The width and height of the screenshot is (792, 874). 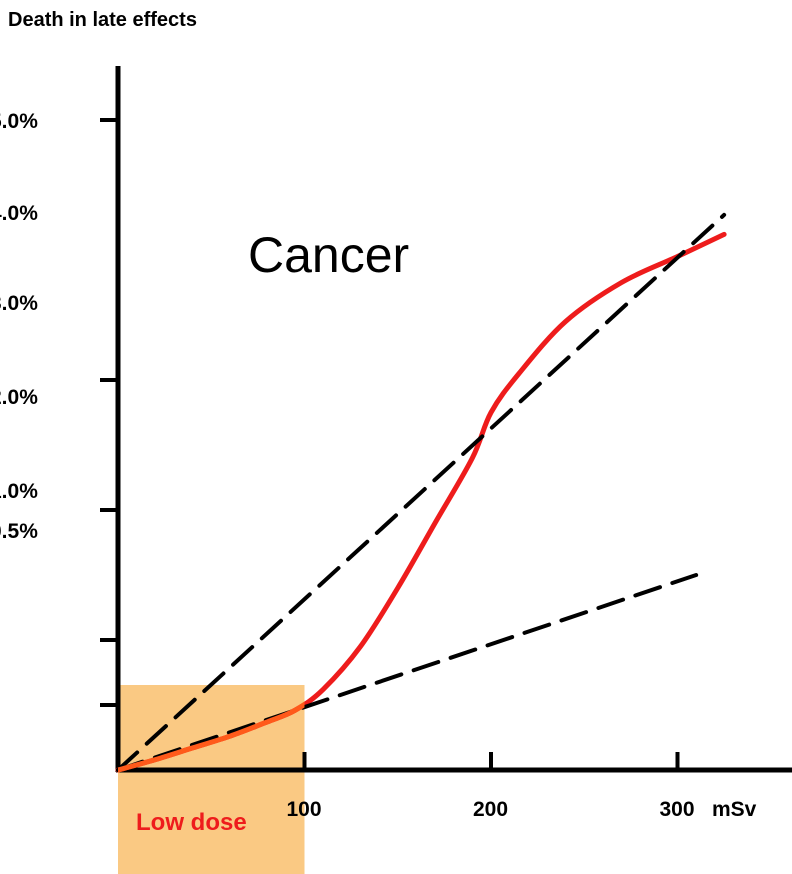 I want to click on y-tick-label: 1.0%, so click(x=19, y=491).